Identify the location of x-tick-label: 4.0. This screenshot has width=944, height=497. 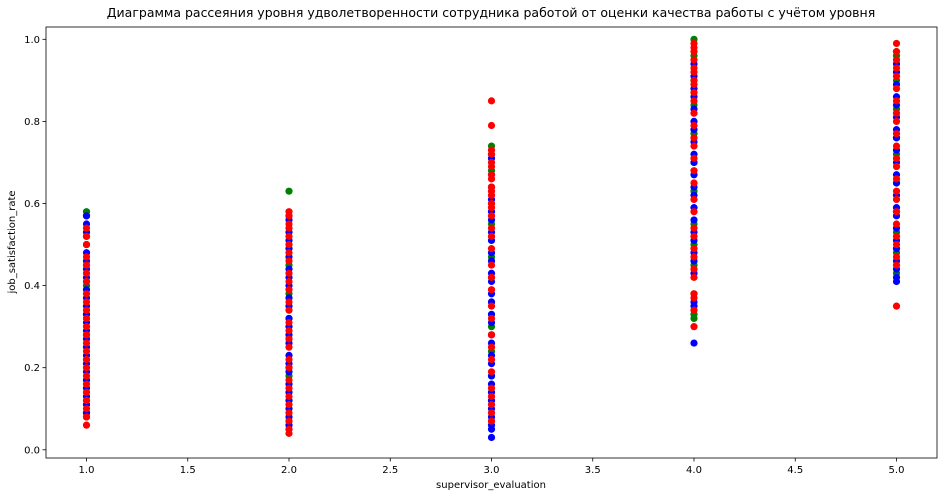
(694, 470).